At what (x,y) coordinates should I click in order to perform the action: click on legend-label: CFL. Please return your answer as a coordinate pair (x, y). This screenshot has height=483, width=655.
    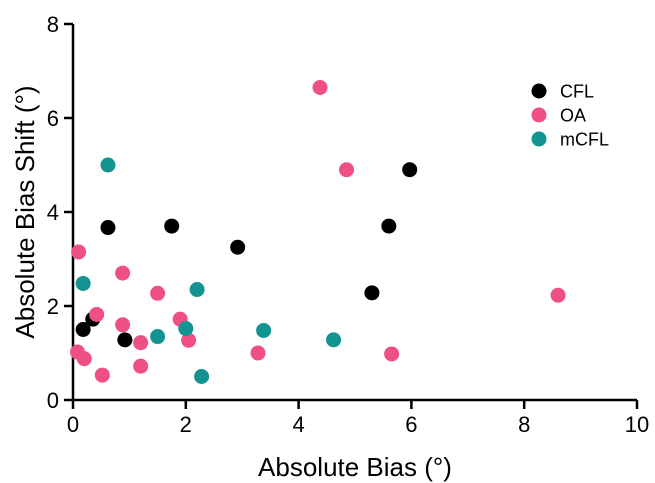
    Looking at the image, I should click on (577, 92).